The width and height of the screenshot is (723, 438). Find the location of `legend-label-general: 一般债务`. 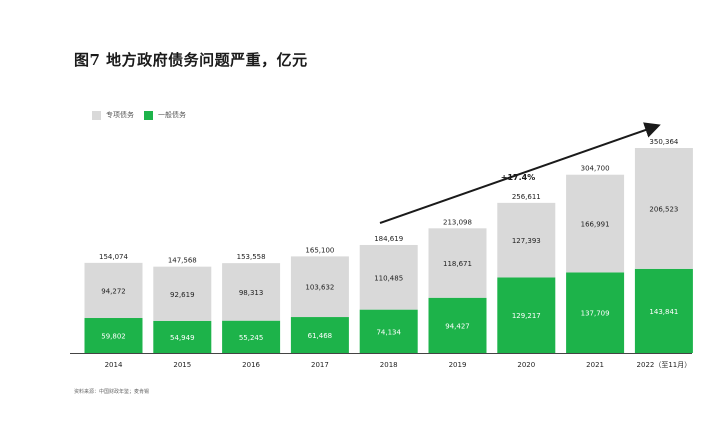

legend-label-general: 一般债务 is located at coordinates (172, 115).